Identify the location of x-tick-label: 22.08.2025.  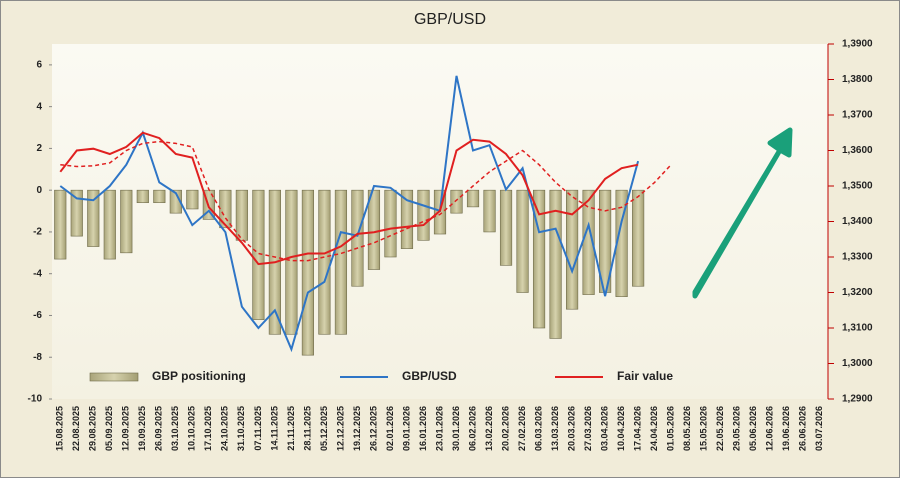
(76, 428).